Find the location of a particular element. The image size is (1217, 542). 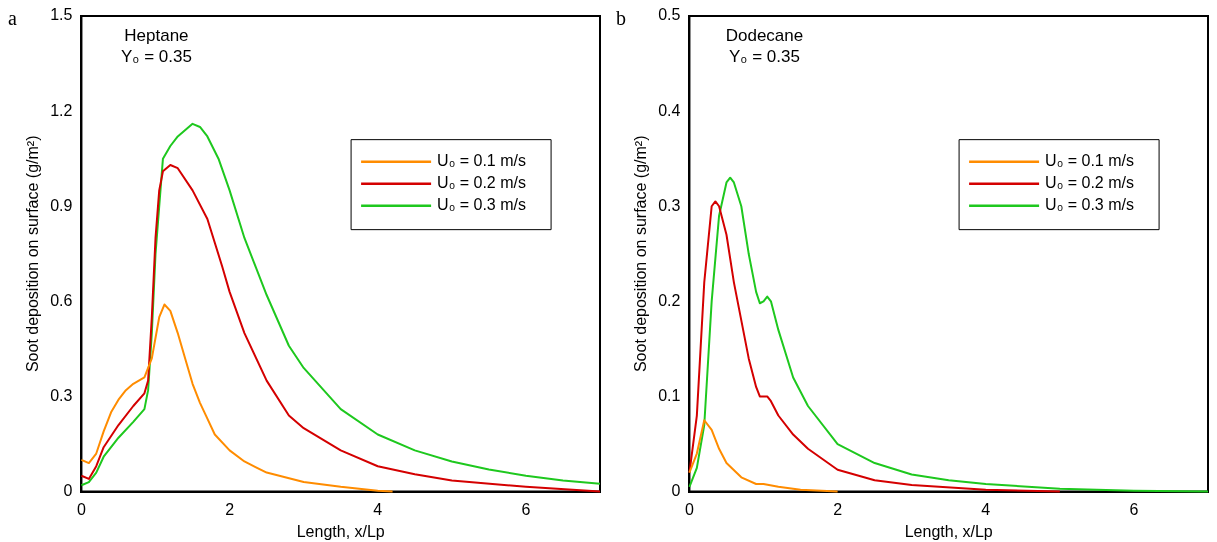

text: b is located at coordinates (621, 18).